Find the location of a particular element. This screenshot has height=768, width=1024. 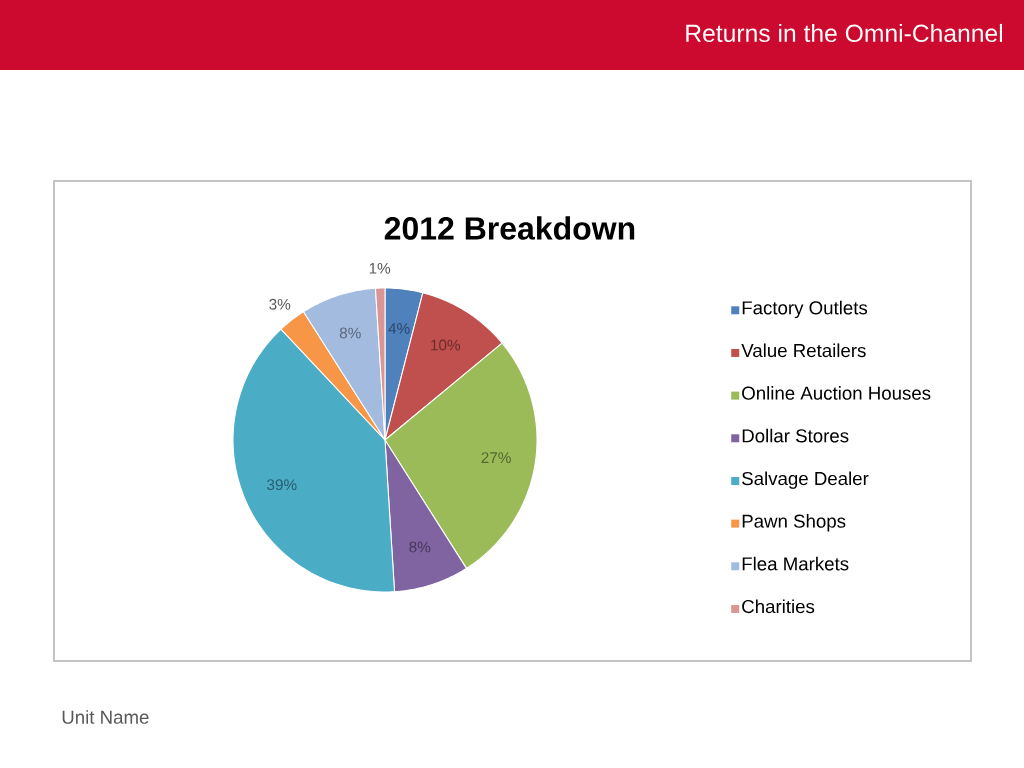

legend-label: Value Retailers is located at coordinates (803, 350).